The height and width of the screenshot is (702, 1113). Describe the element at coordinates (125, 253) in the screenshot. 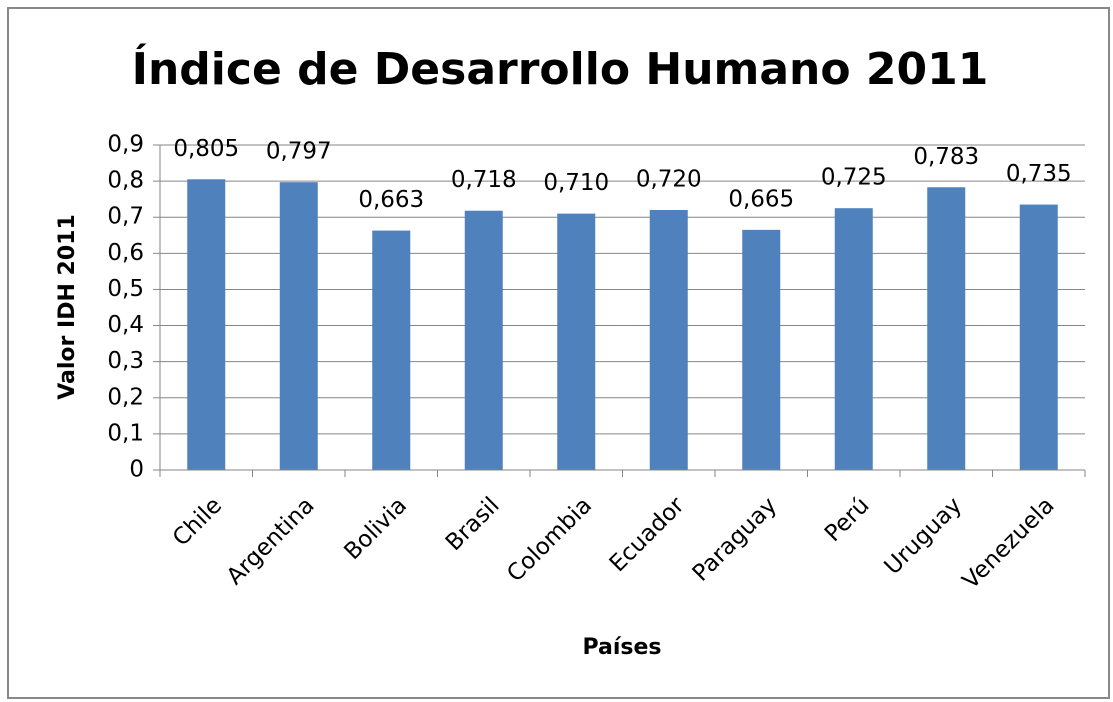

I see `y-tick-label: 0,6` at that location.